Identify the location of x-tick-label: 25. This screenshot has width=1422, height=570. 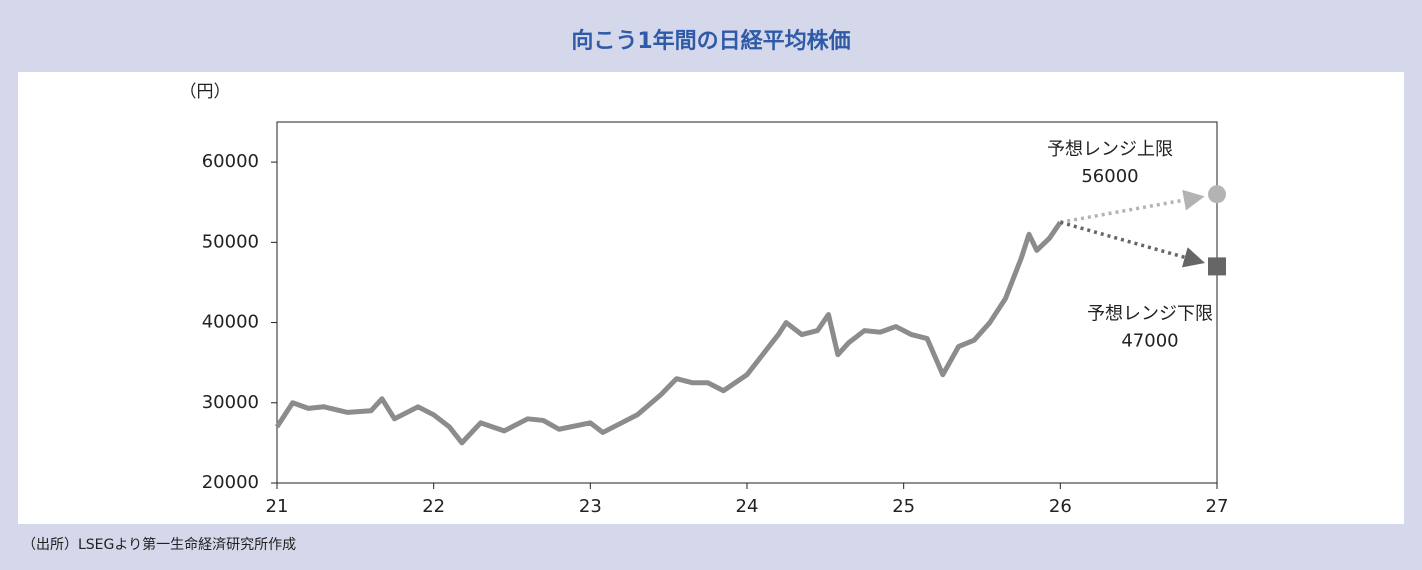
(903, 506).